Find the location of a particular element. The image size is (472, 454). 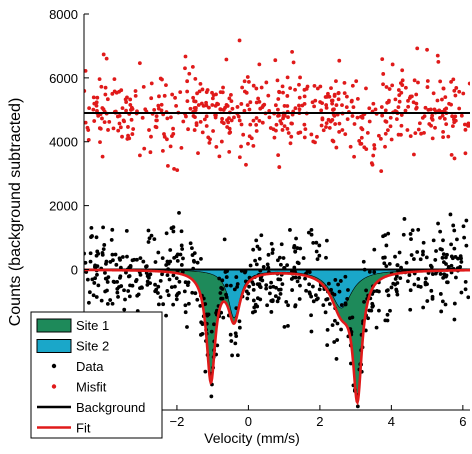

legend-label: Misfit is located at coordinates (91, 387).